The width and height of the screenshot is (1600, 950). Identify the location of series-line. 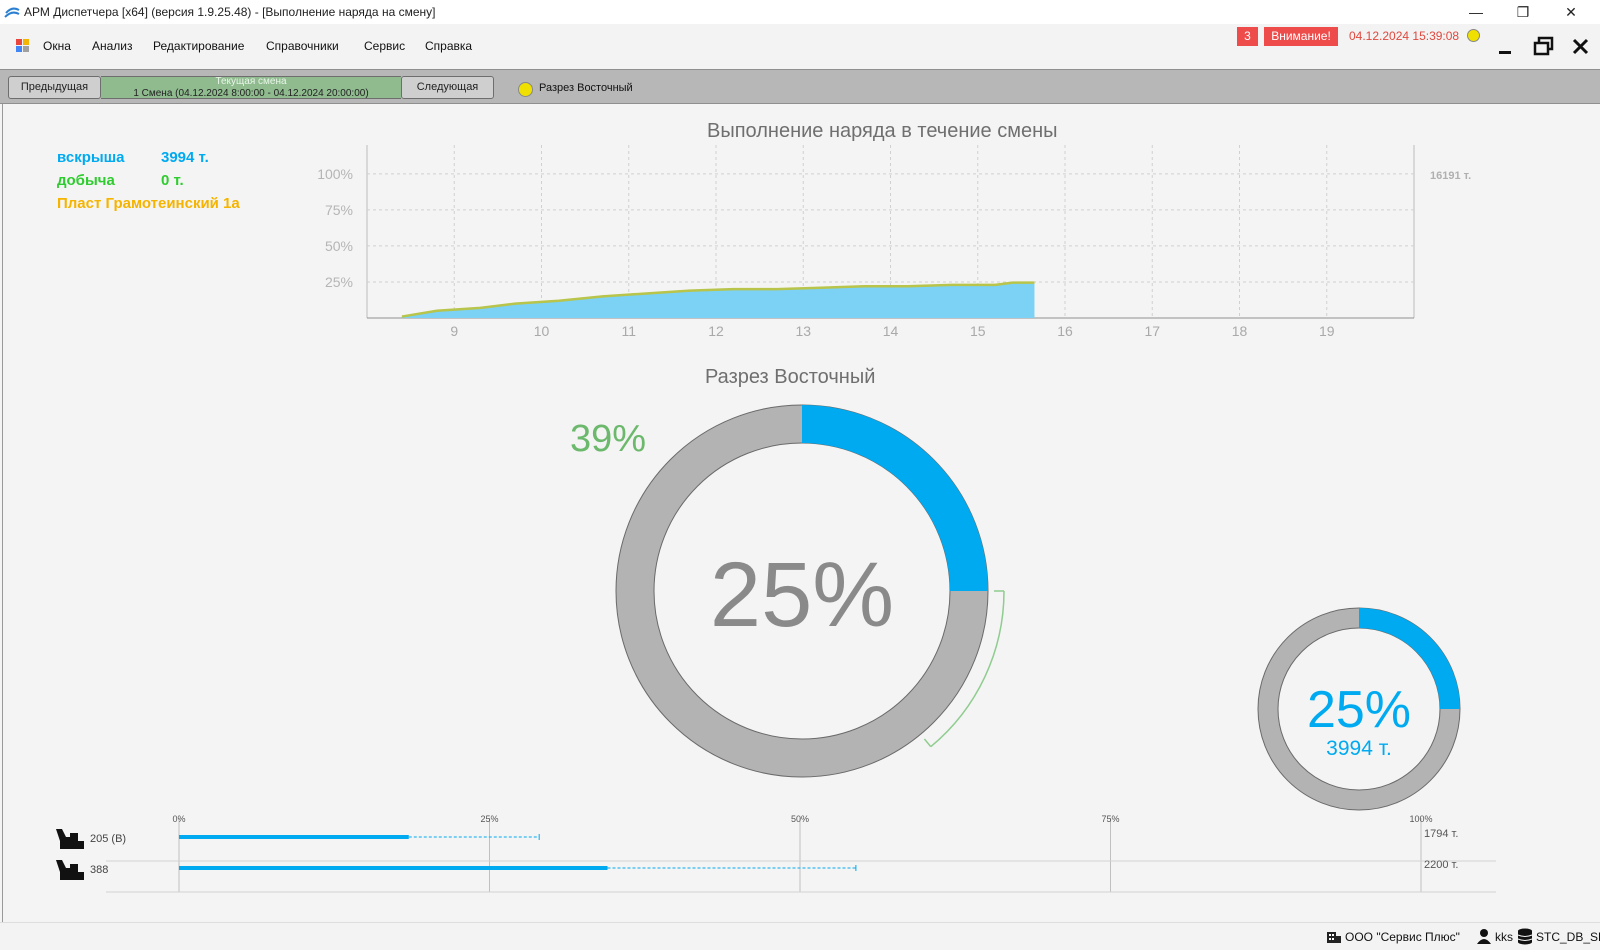
(718, 299).